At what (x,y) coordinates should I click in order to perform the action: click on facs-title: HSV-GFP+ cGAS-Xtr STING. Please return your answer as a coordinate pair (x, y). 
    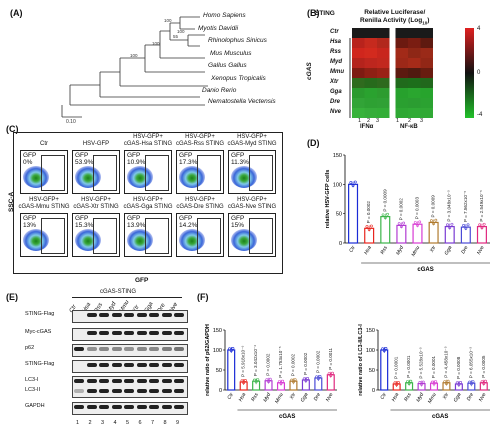
    Looking at the image, I should click on (96, 204).